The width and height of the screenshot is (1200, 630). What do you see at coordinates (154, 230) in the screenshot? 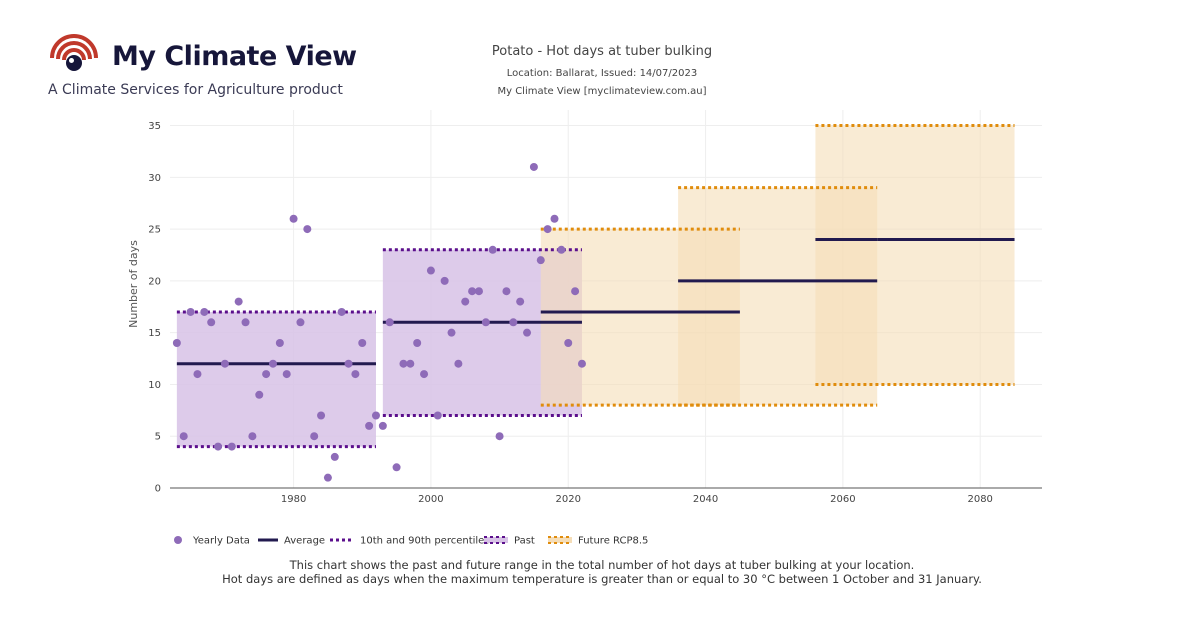
I see `y-tick-label: 25` at bounding box center [154, 230].